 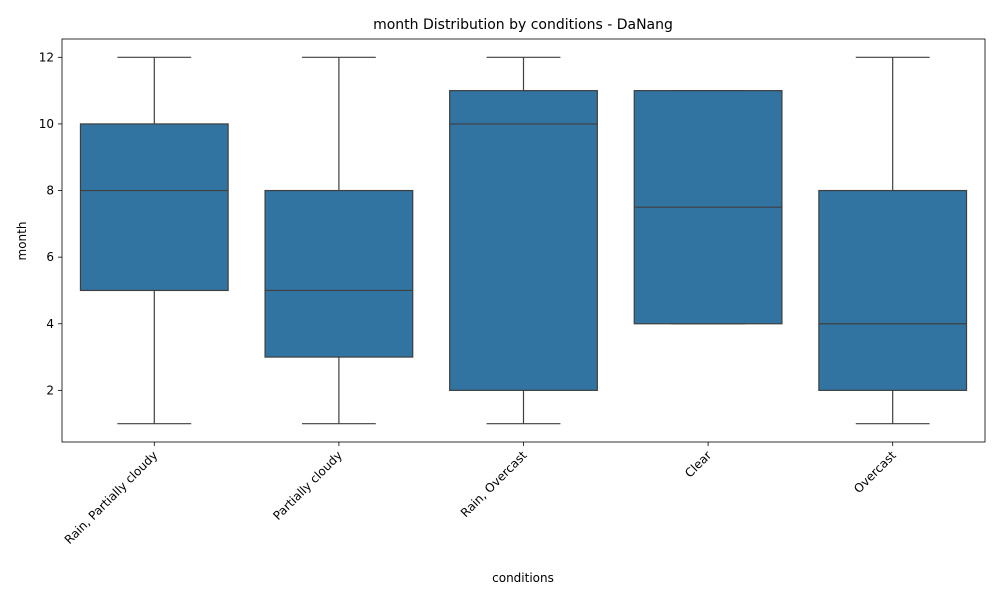 I want to click on x-tick-label: Rain, Overcast, so click(x=494, y=484).